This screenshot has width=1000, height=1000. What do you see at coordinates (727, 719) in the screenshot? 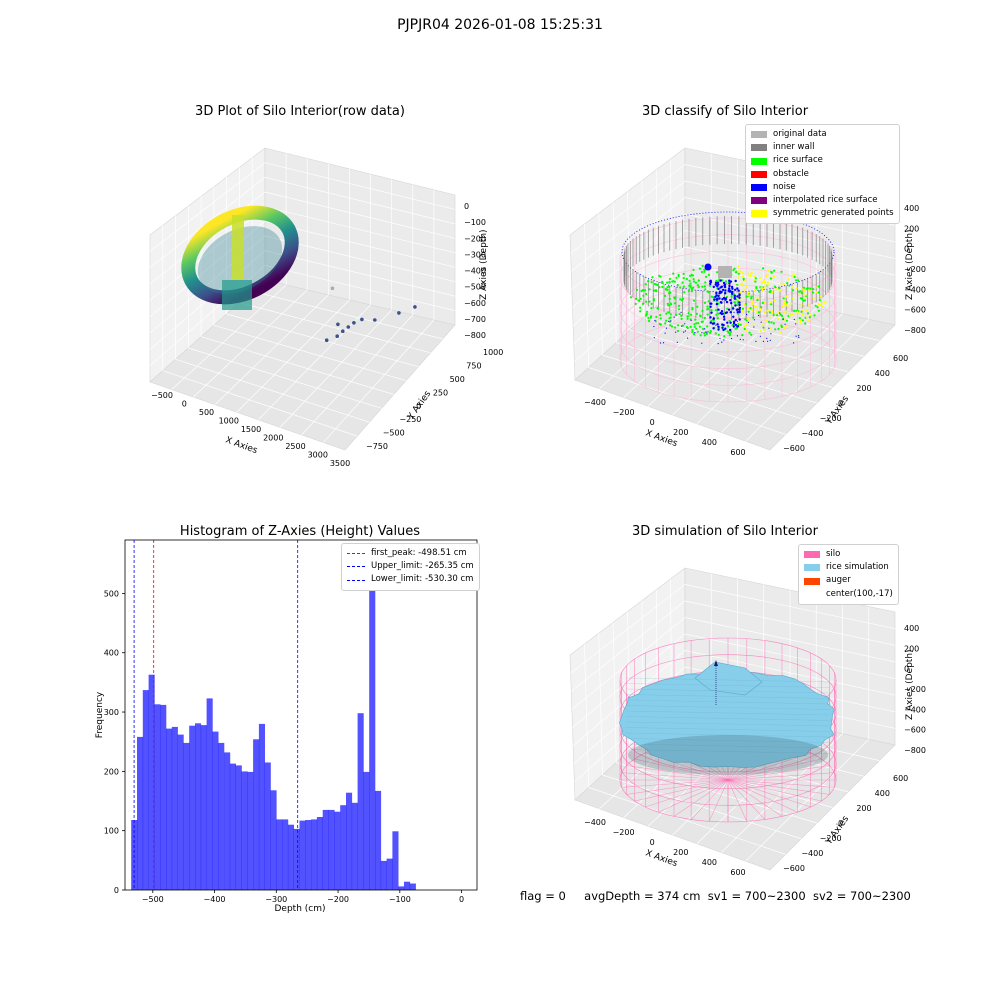
I see `rice-simulation-surface` at bounding box center [727, 719].